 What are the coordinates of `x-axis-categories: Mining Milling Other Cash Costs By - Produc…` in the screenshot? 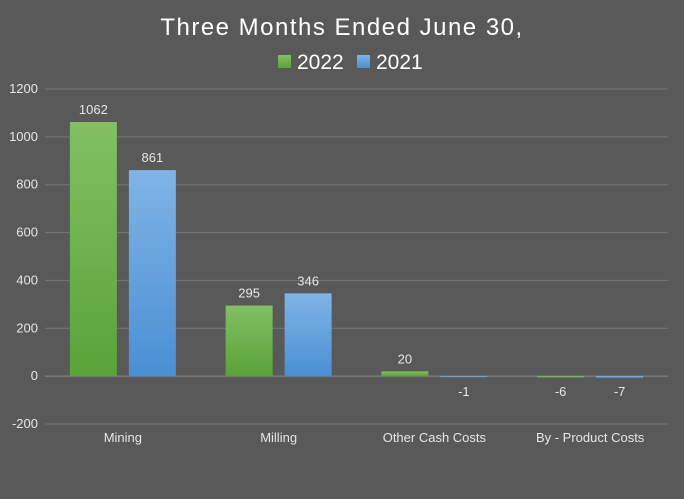 It's located at (374, 437).